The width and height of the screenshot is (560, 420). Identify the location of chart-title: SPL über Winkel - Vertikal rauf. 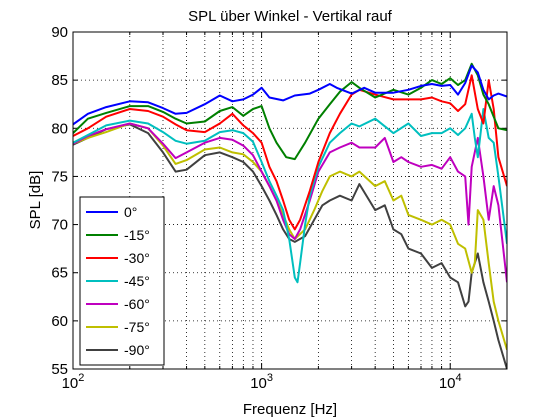
(290, 16).